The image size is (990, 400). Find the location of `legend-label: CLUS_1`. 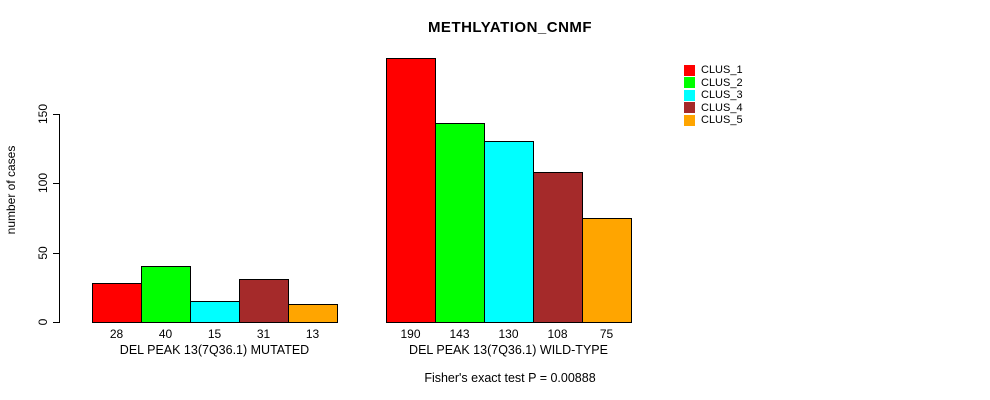

legend-label: CLUS_1 is located at coordinates (722, 70).